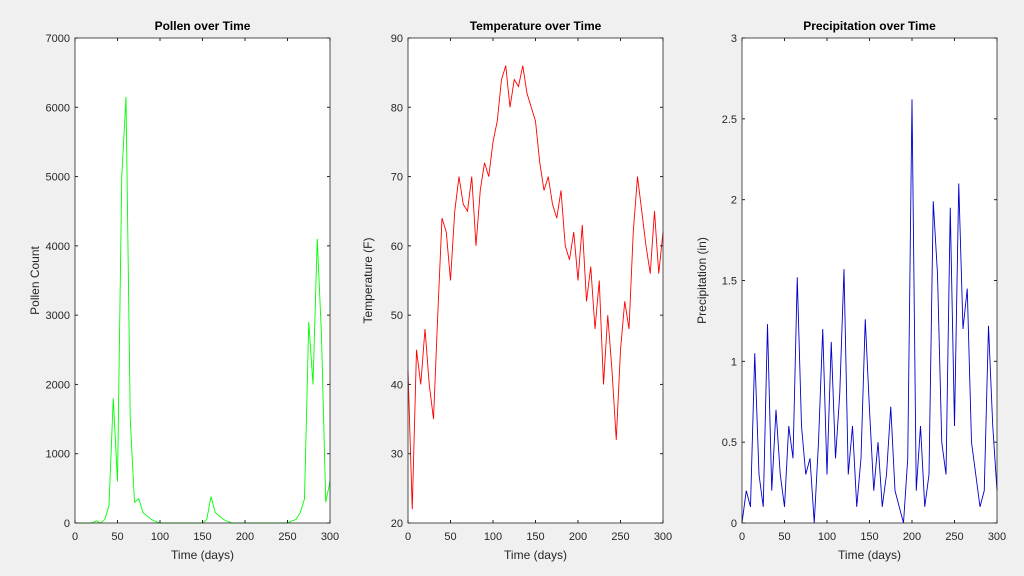 The width and height of the screenshot is (1024, 576). Describe the element at coordinates (203, 26) in the screenshot. I see `chart-title: Pollen over Time` at that location.